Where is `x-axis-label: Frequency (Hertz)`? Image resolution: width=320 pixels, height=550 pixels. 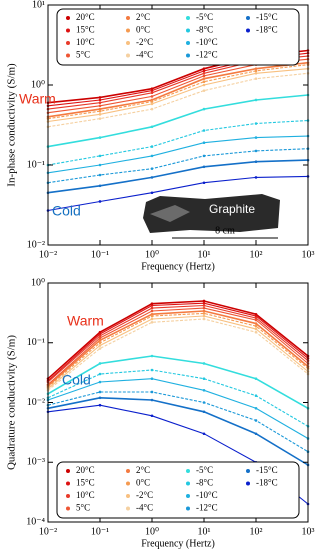
x-axis-label: Frequency (Hertz) is located at coordinates (178, 543).